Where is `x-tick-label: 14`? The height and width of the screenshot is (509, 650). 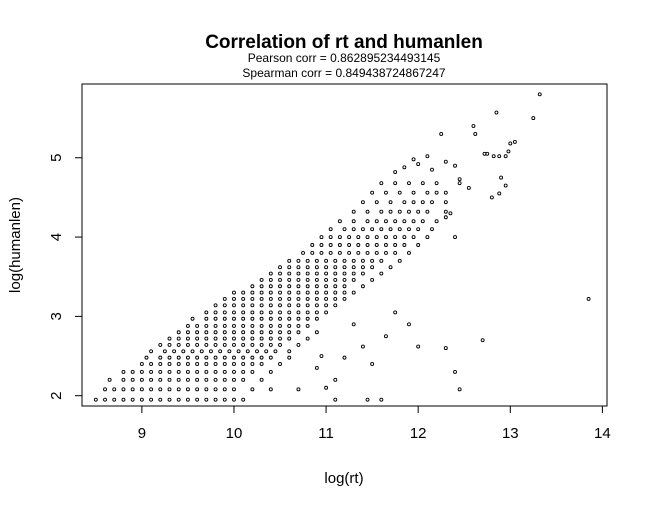 x-tick-label: 14 is located at coordinates (602, 433).